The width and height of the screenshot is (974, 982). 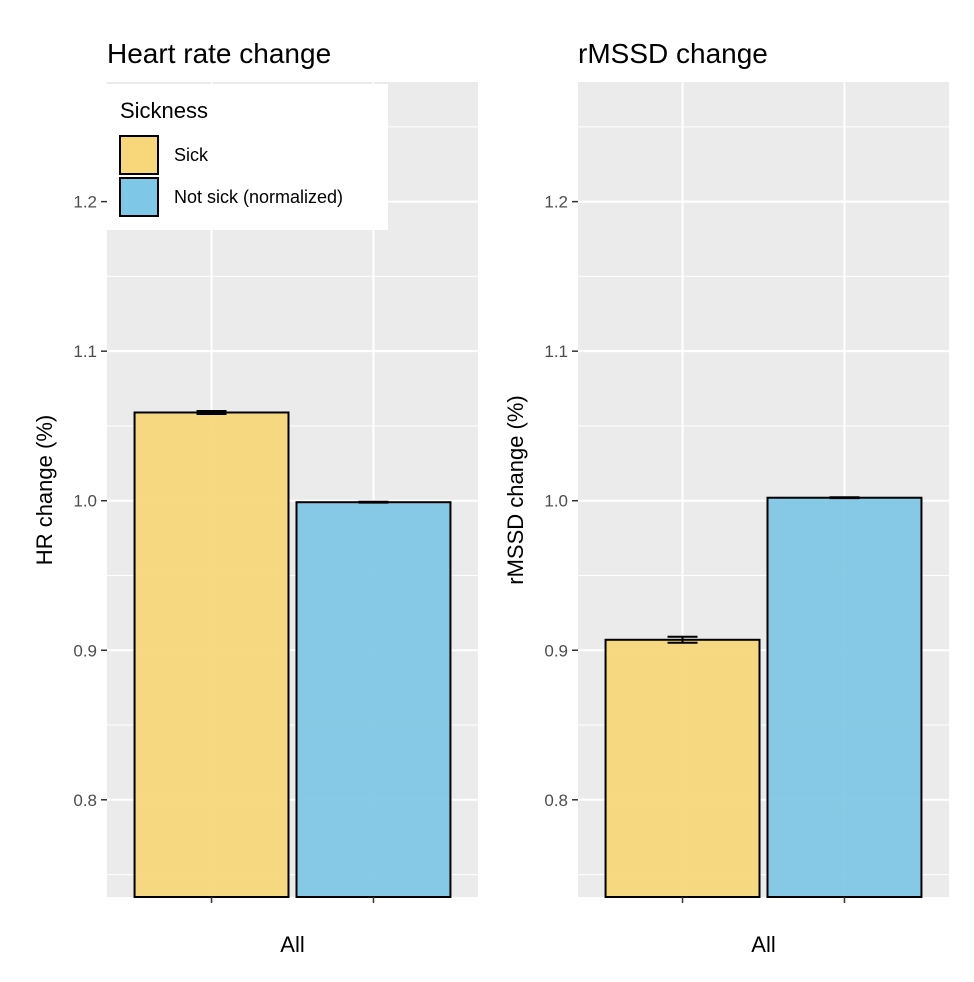 I want to click on legend-label: Not sick (normalized), so click(x=258, y=197).